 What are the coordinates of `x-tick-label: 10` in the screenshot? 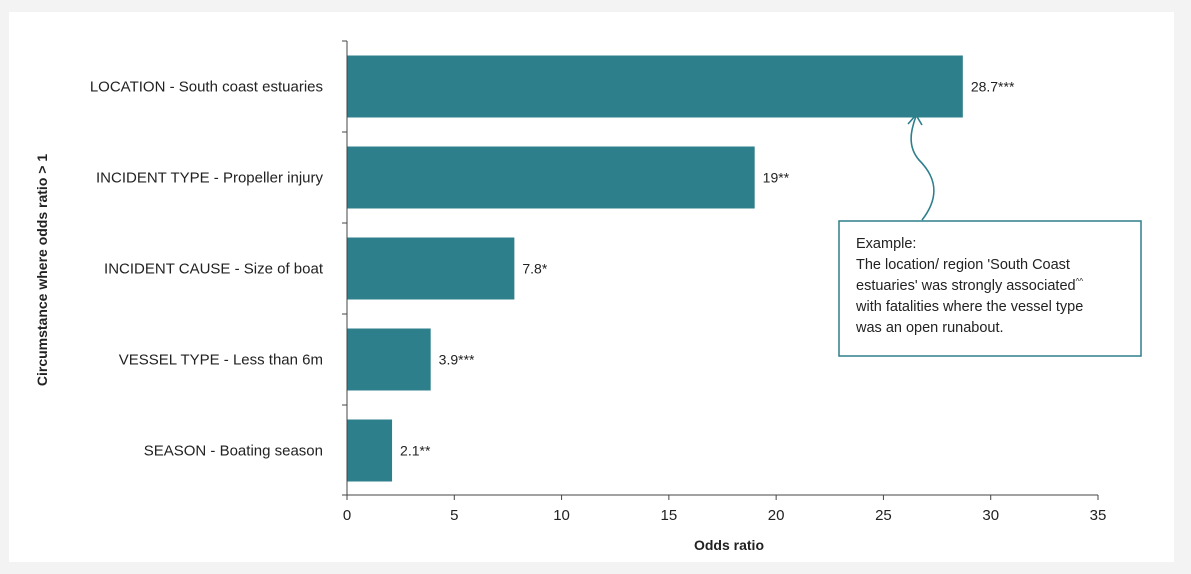 It's located at (561, 515).